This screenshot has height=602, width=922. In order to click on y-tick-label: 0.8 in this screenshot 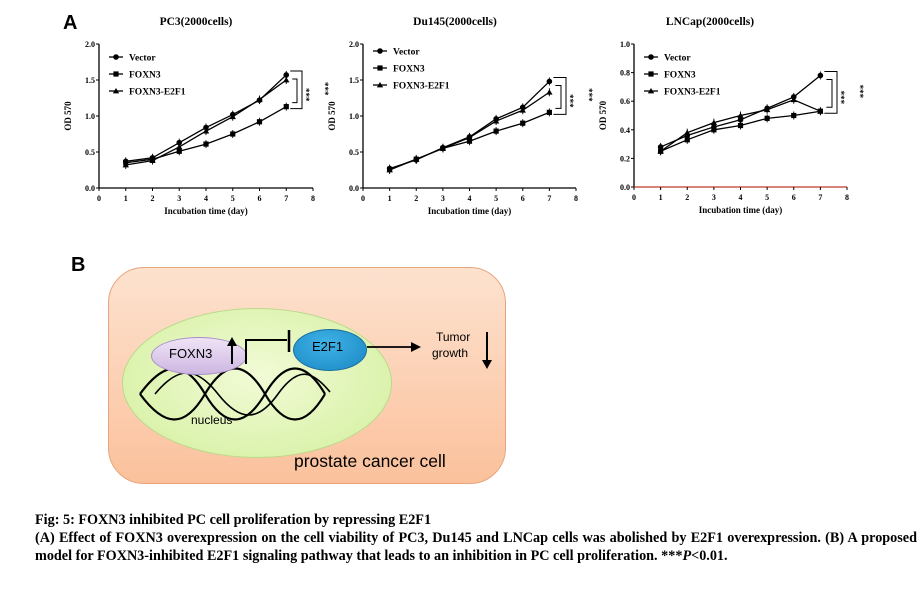, I will do `click(625, 73)`.